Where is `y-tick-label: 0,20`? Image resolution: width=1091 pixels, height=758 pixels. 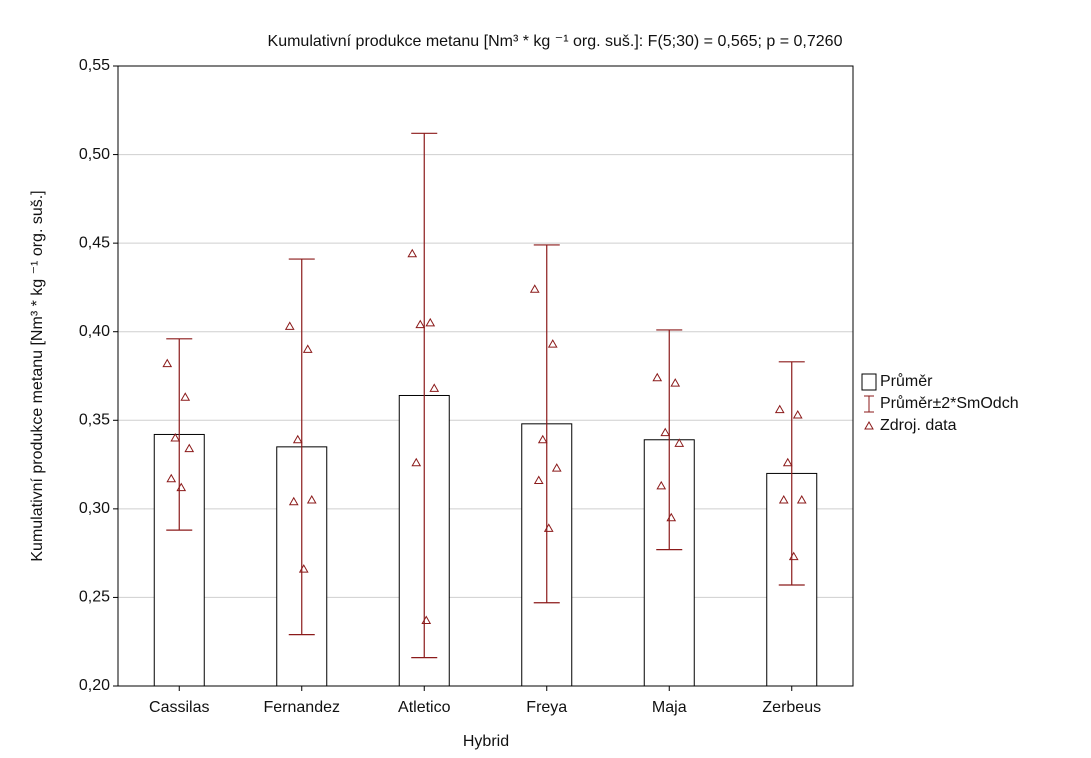
y-tick-label: 0,20 is located at coordinates (94, 685).